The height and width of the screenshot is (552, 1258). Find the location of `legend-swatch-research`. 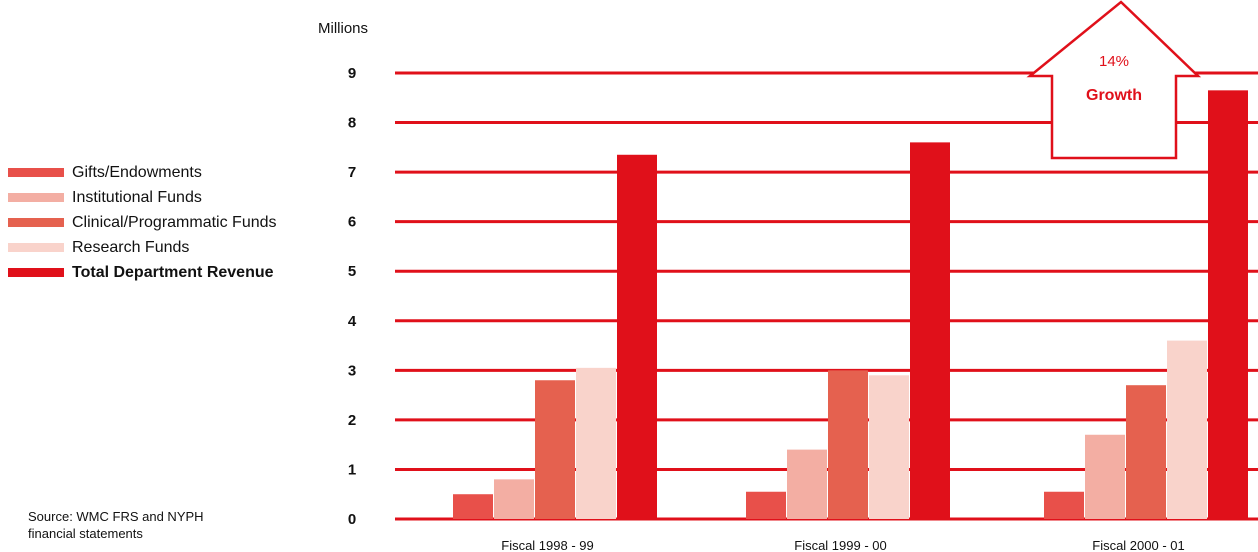

legend-swatch-research is located at coordinates (36, 247).